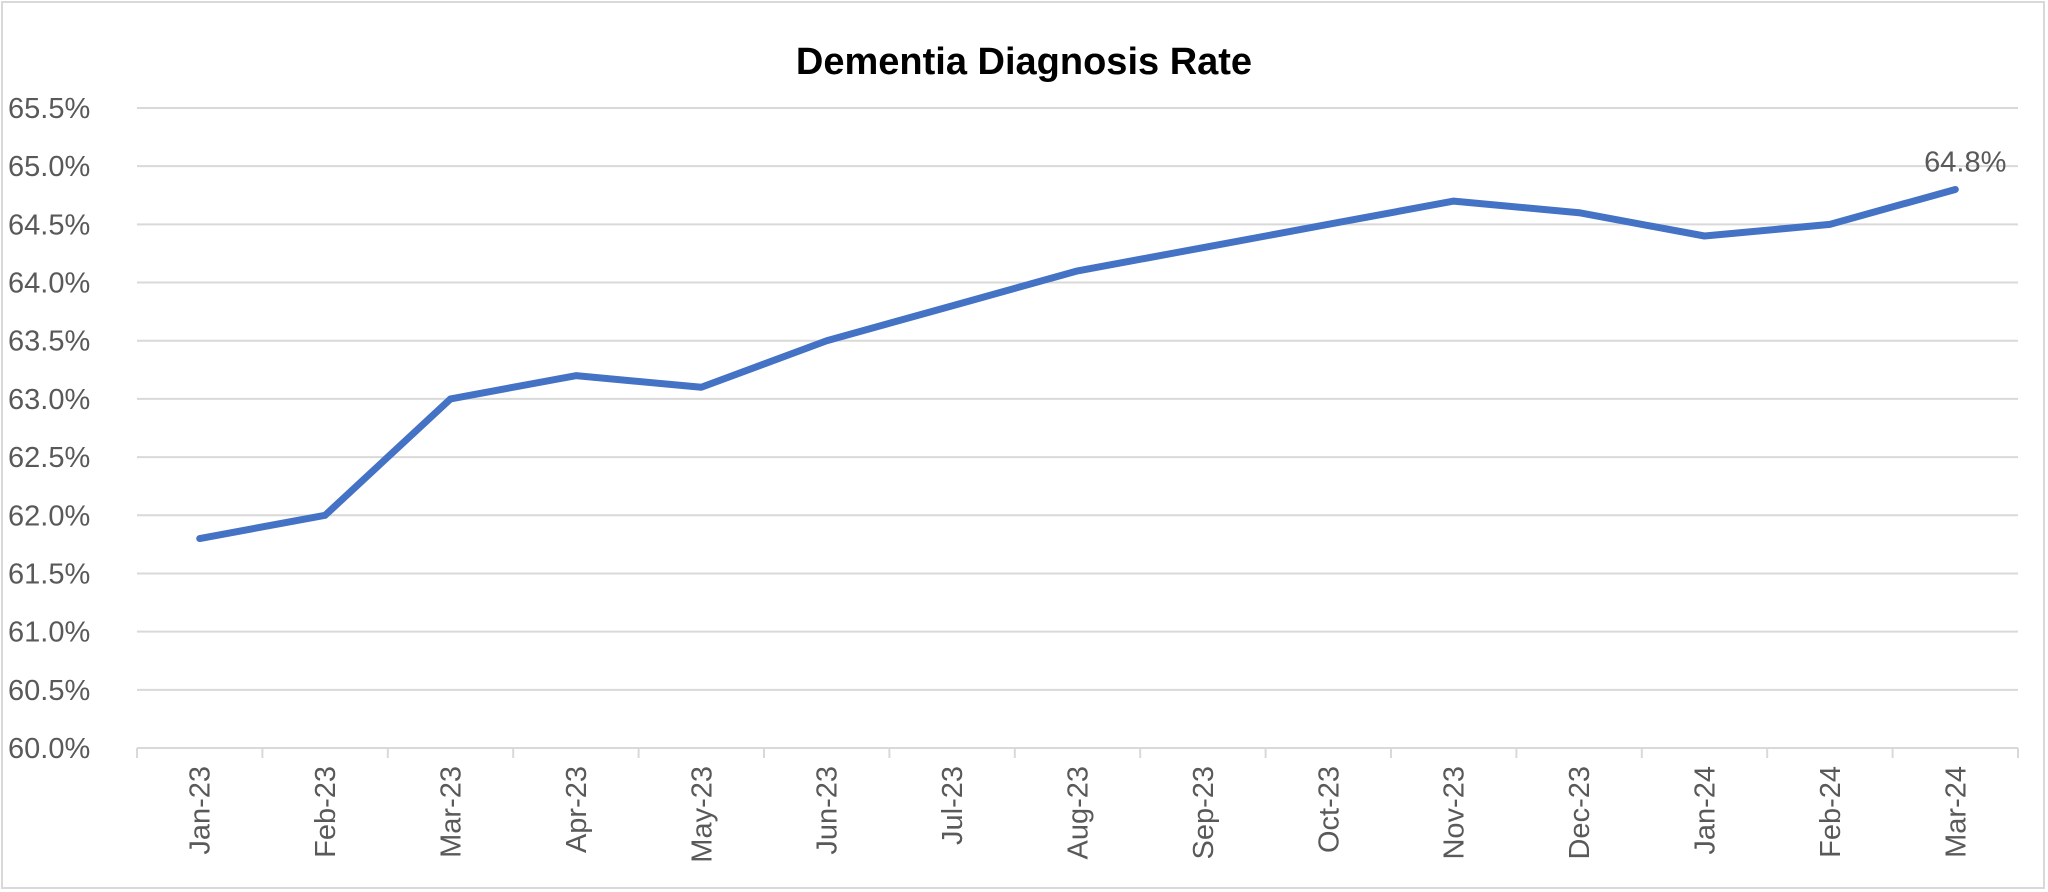 Image resolution: width=2048 pixels, height=892 pixels. I want to click on chart-title: Dementia Diagnosis Rate, so click(1024, 62).